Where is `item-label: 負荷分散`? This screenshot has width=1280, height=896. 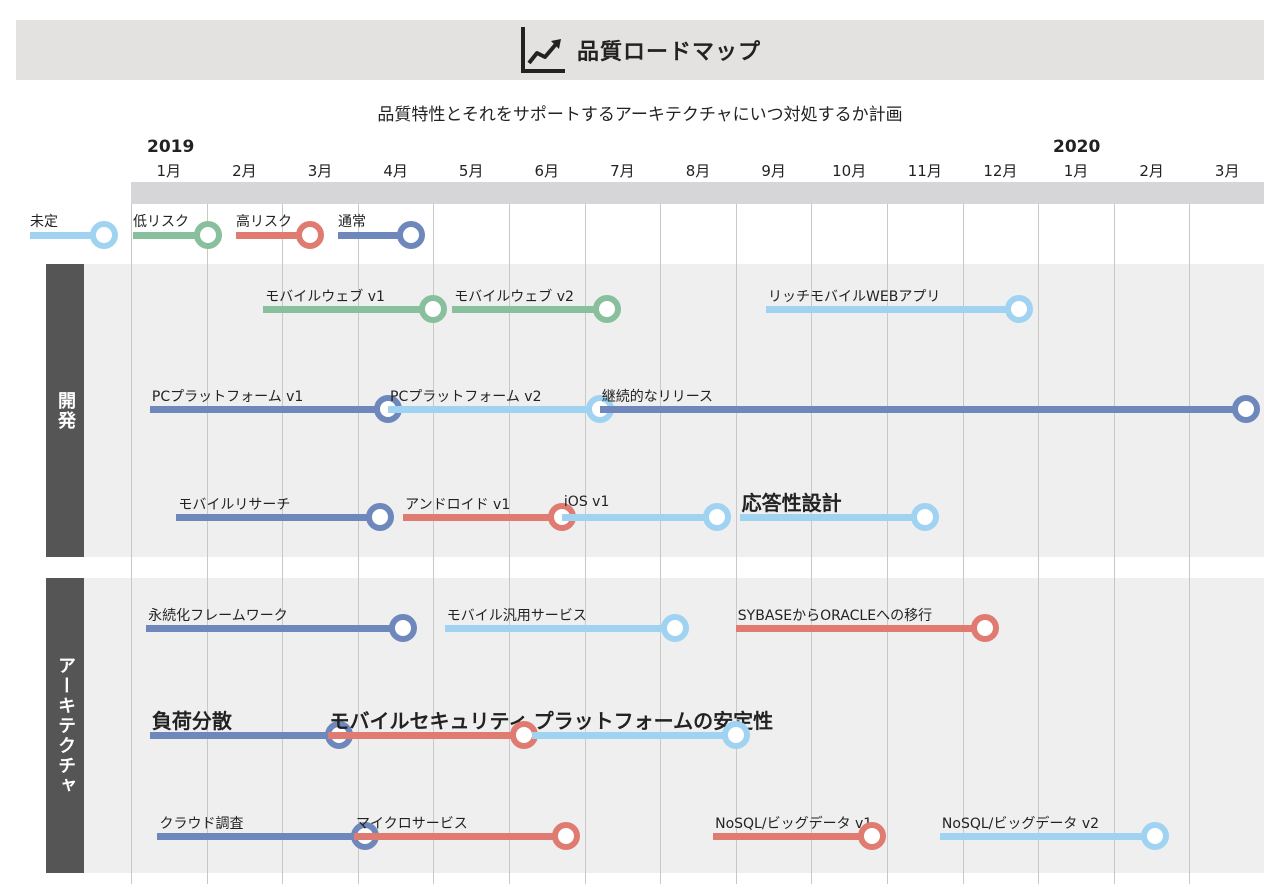
item-label: 負荷分散 is located at coordinates (191, 721).